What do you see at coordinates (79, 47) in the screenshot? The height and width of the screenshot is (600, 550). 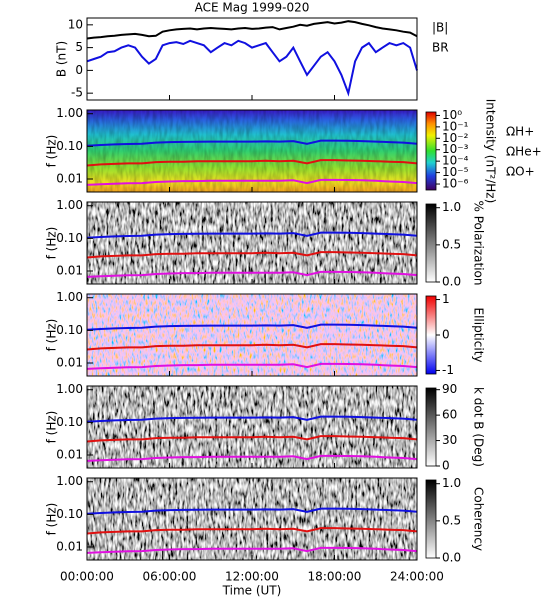 I see `y-tick-label: 5` at bounding box center [79, 47].